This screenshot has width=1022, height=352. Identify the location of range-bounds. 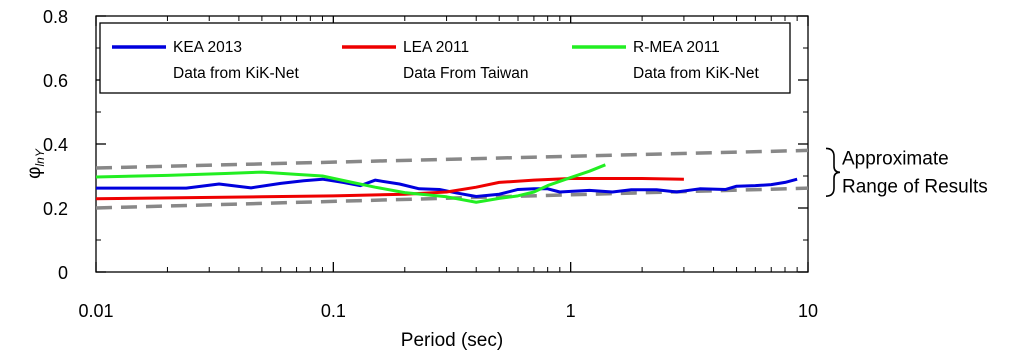
(452, 179).